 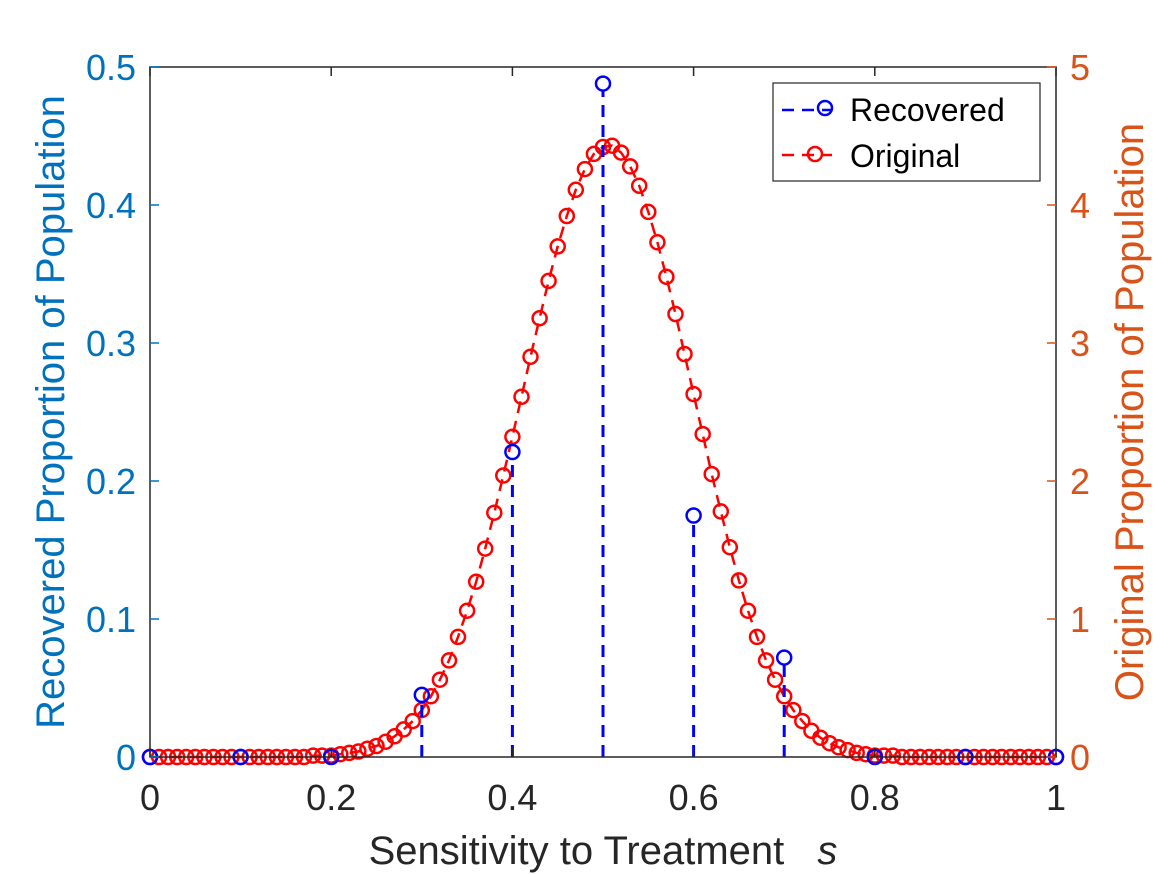 I want to click on x-tick-label: 0.4, so click(x=512, y=797).